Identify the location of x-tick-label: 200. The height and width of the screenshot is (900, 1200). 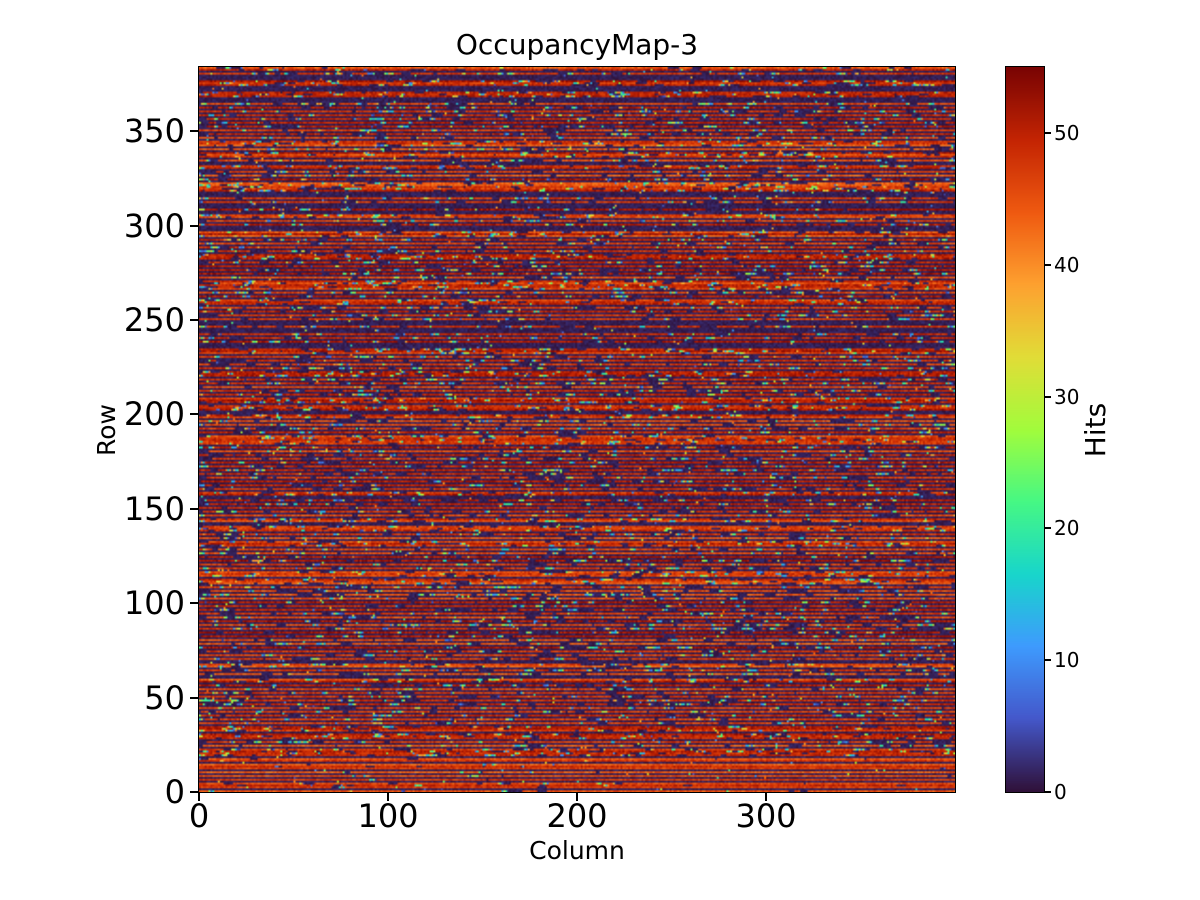
(577, 816).